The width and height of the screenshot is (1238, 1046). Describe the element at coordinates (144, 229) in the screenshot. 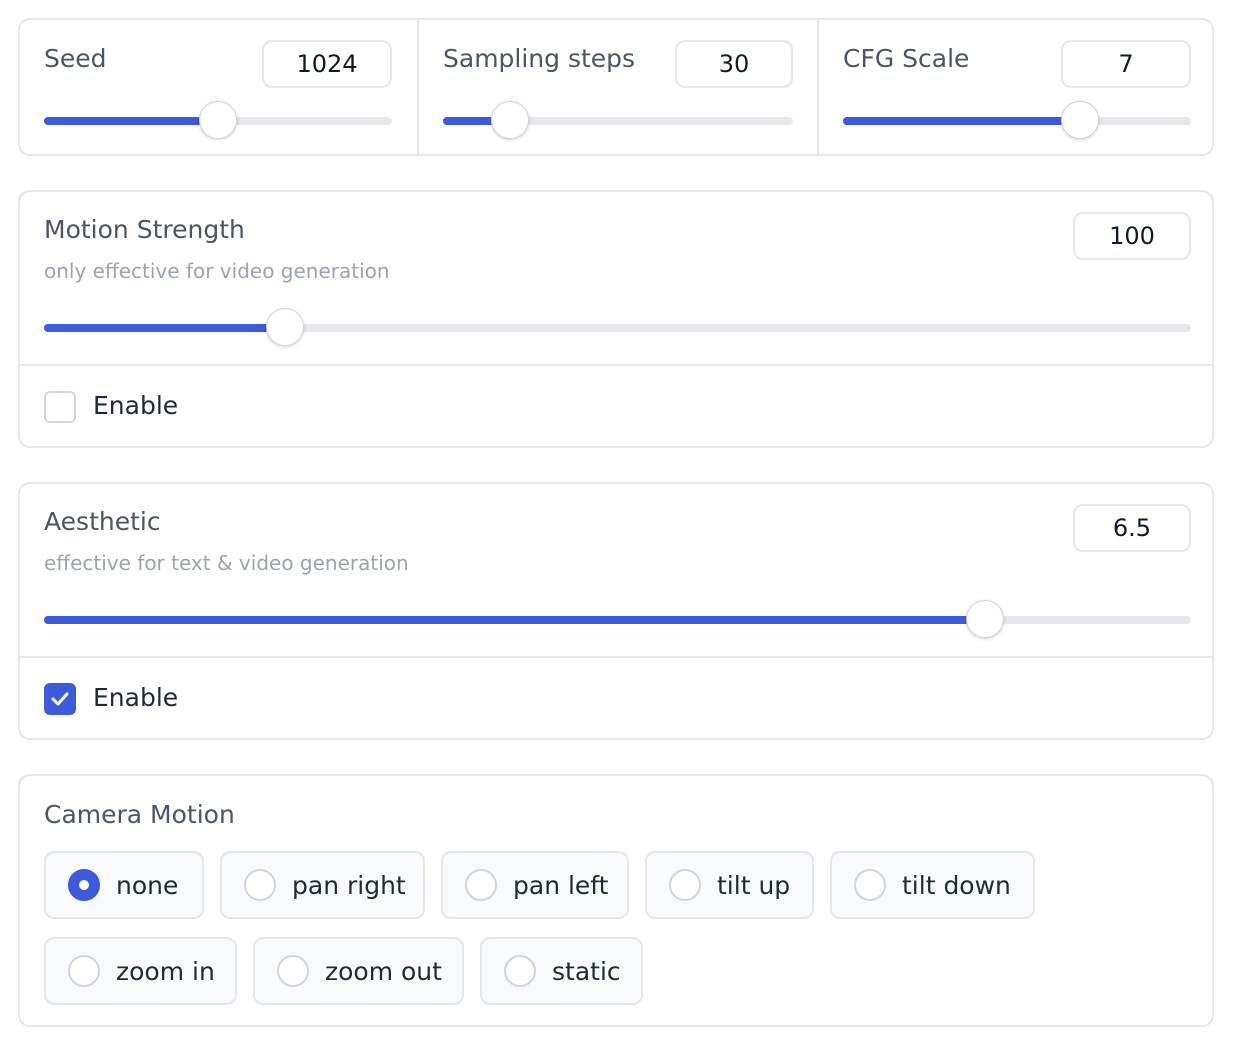

I see `motion-strength-label: Motion Strength` at that location.